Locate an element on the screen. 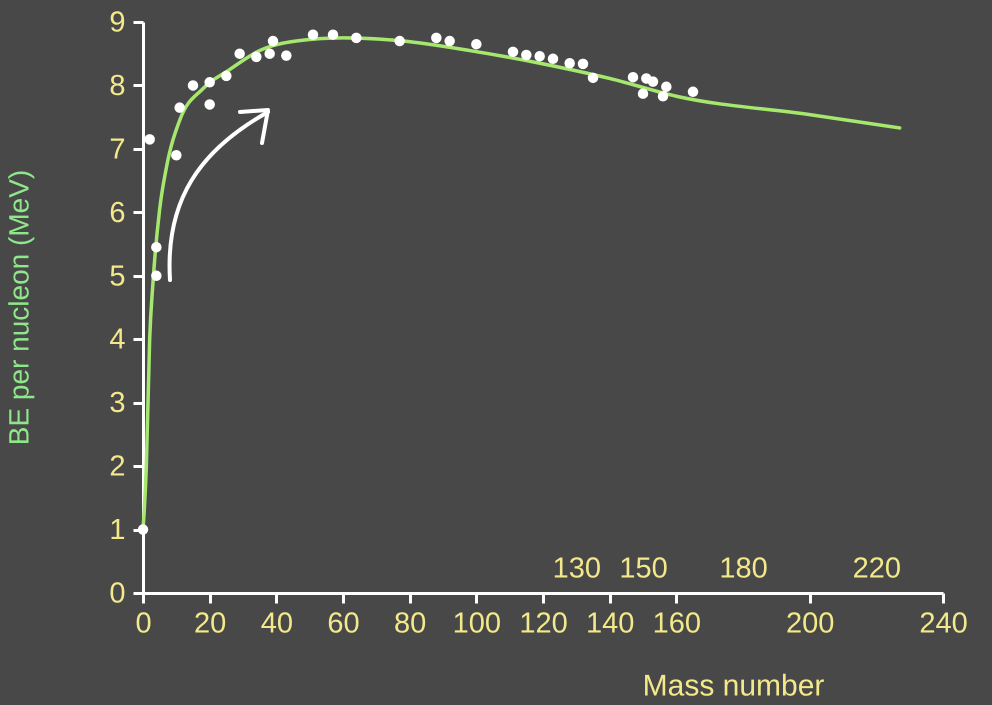 This screenshot has height=705, width=992. y-tick-label: 5 is located at coordinates (117, 276).